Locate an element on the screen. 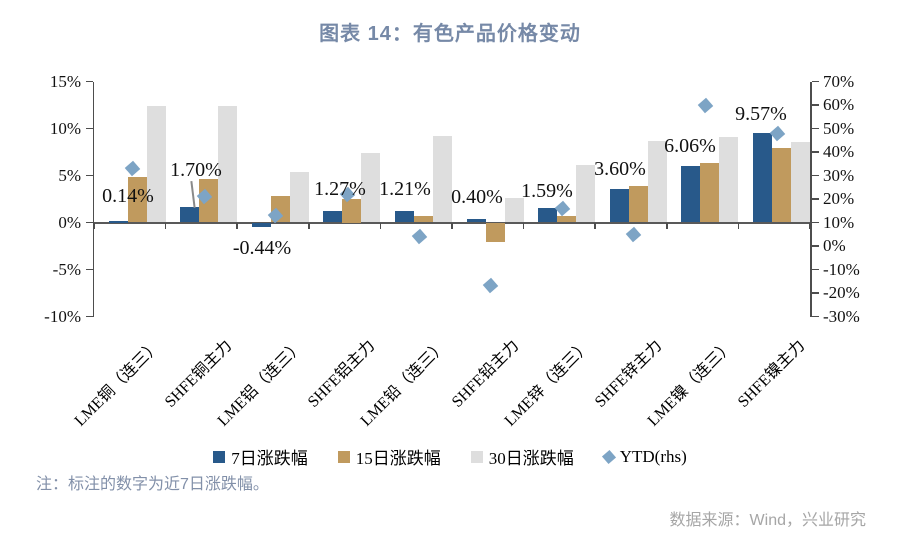 This screenshot has width=900, height=541. data-label: 3.60% is located at coordinates (620, 169).